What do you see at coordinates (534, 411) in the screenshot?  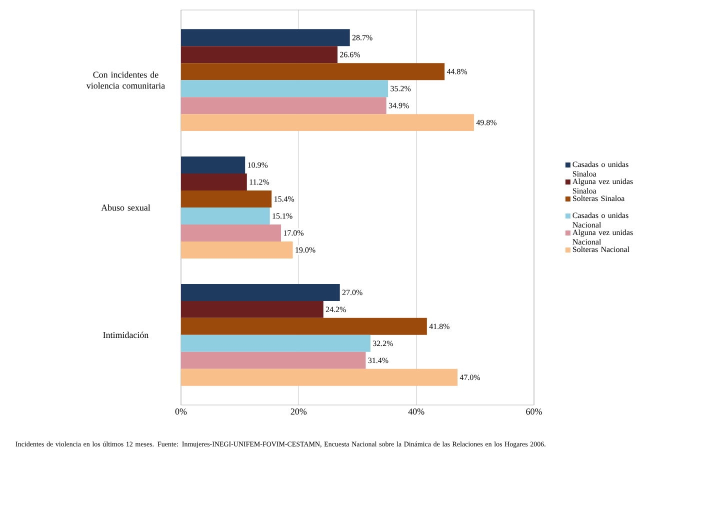 I see `x-tick-label: 60%` at bounding box center [534, 411].